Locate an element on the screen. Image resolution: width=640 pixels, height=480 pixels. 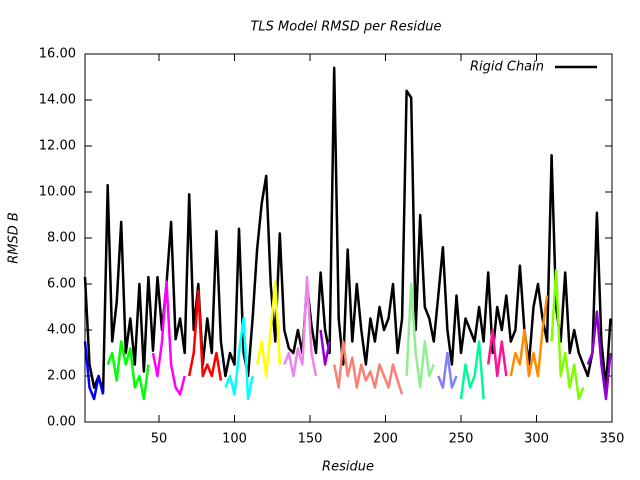
y-tick-label: 14.00 is located at coordinates (57, 100).